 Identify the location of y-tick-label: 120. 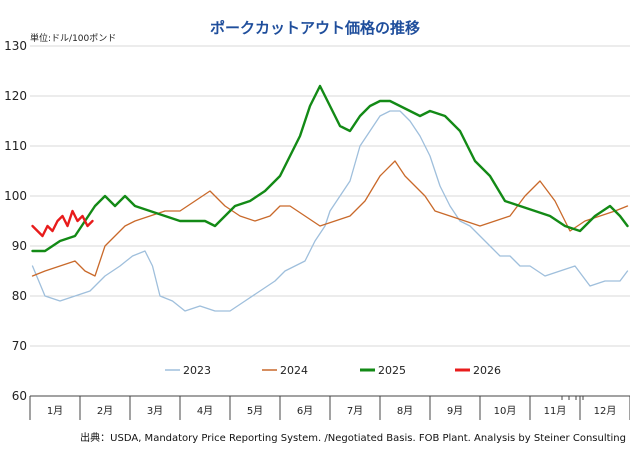
(15, 96).